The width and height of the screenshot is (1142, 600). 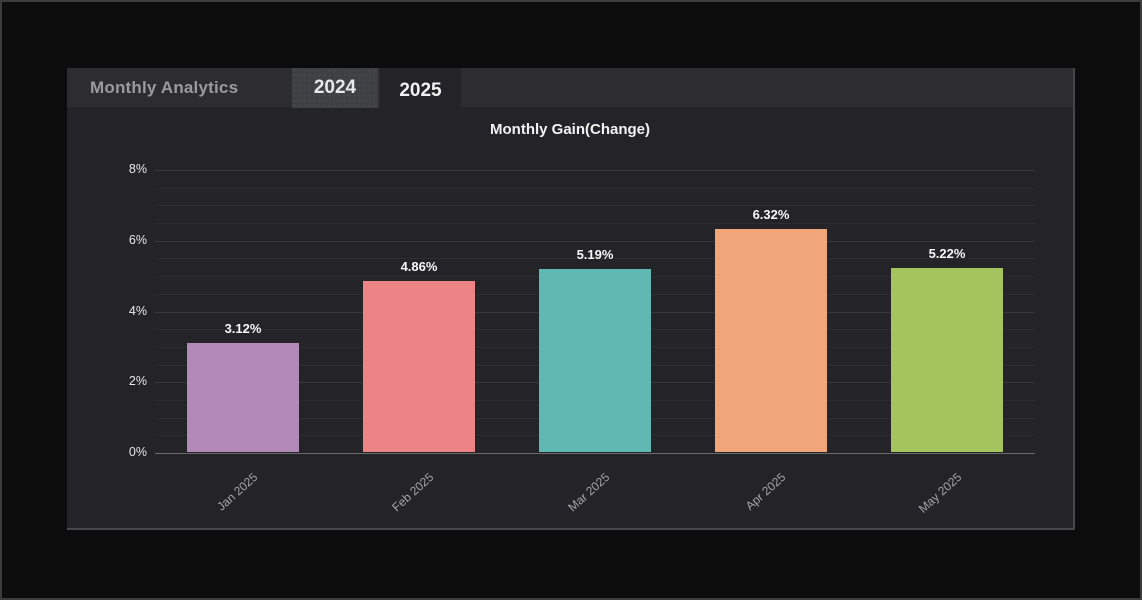 I want to click on panel-title: Monthly Analytics, so click(x=164, y=87).